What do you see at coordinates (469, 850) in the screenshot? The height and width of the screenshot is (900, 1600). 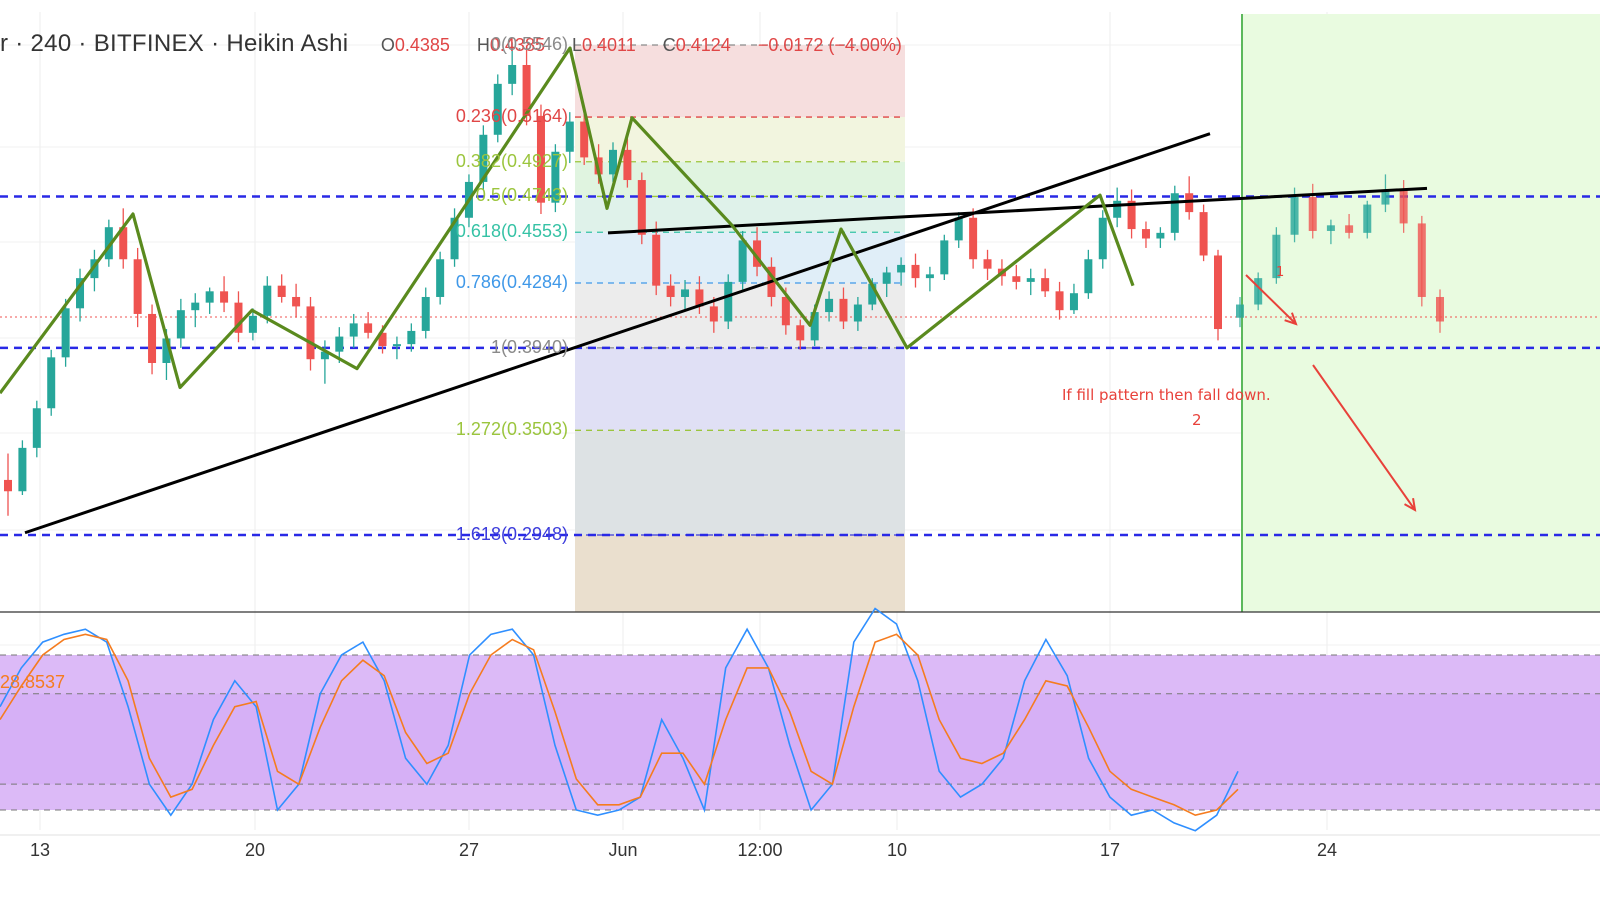 I see `x-tick-label: 27` at bounding box center [469, 850].